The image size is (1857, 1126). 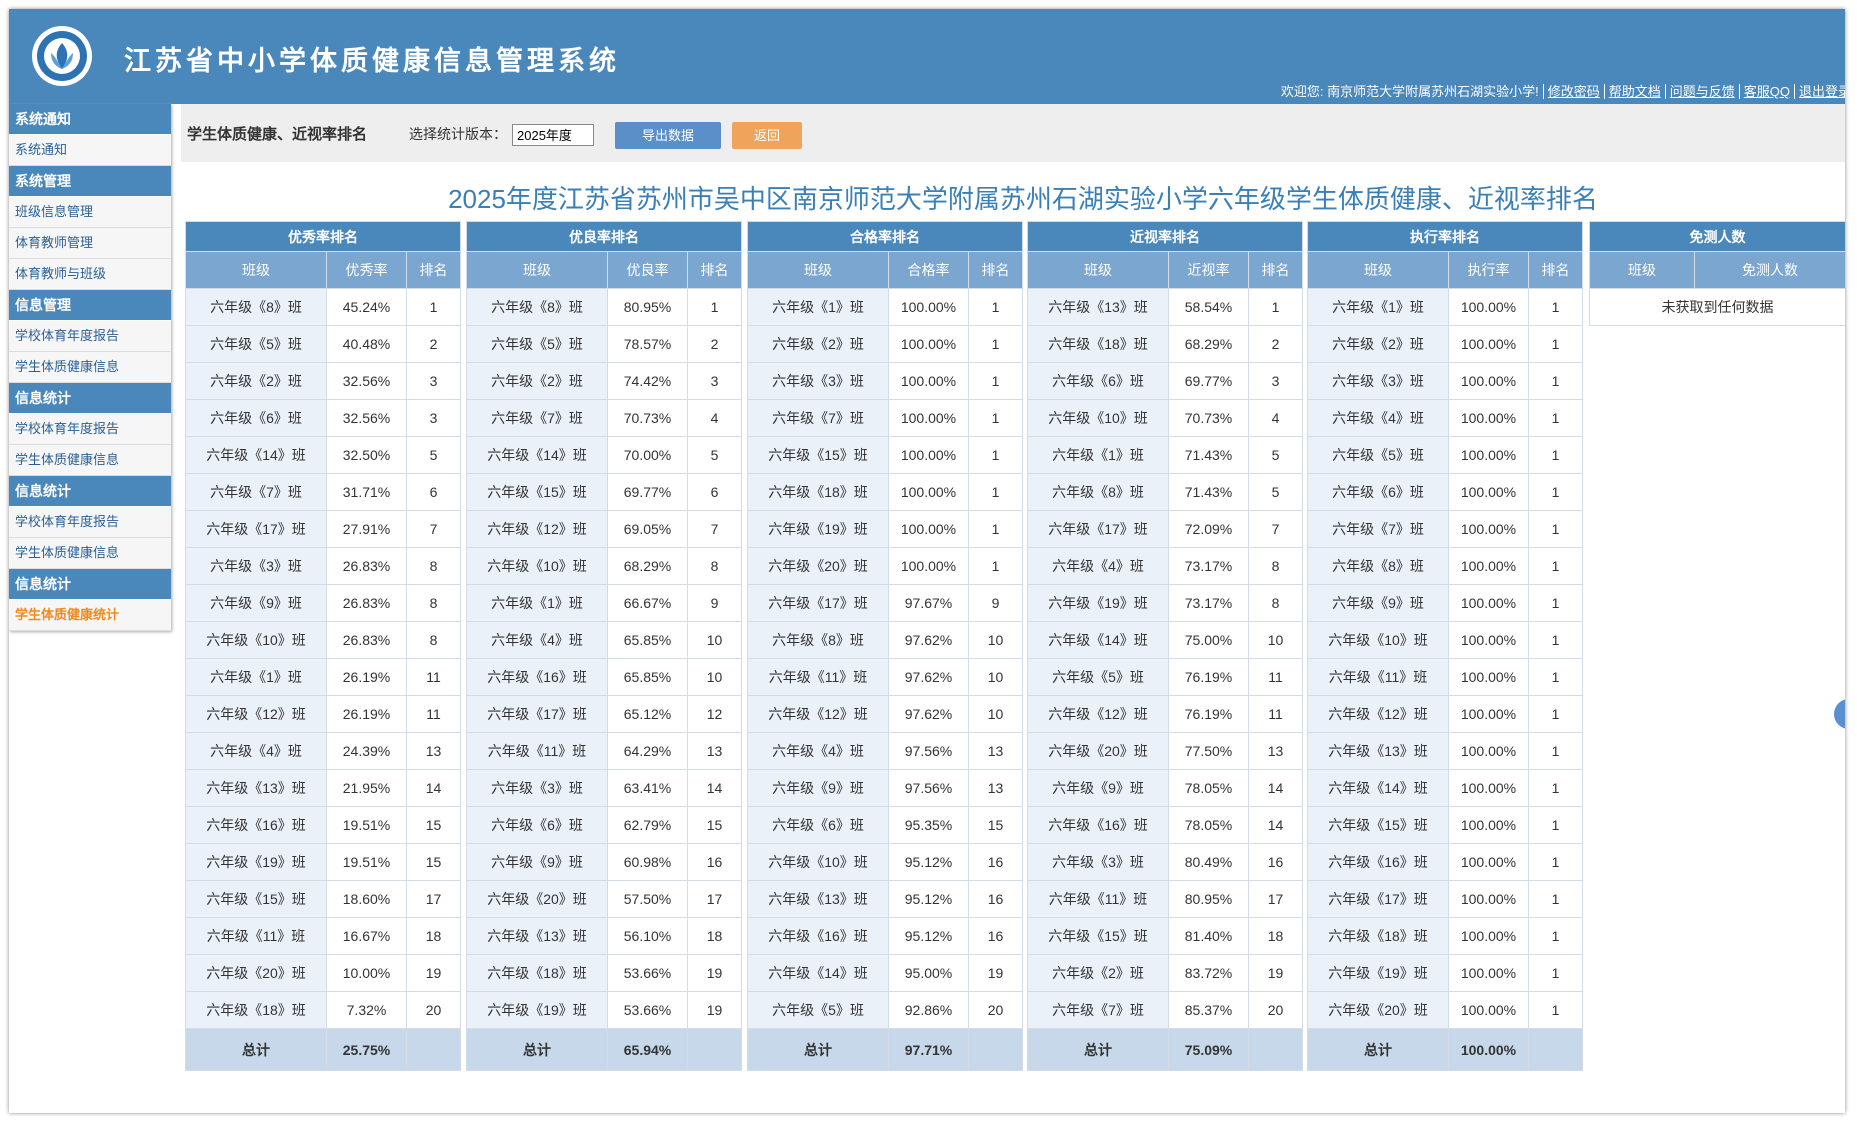 What do you see at coordinates (1098, 307) in the screenshot?
I see `cell: 六年级《13》班` at bounding box center [1098, 307].